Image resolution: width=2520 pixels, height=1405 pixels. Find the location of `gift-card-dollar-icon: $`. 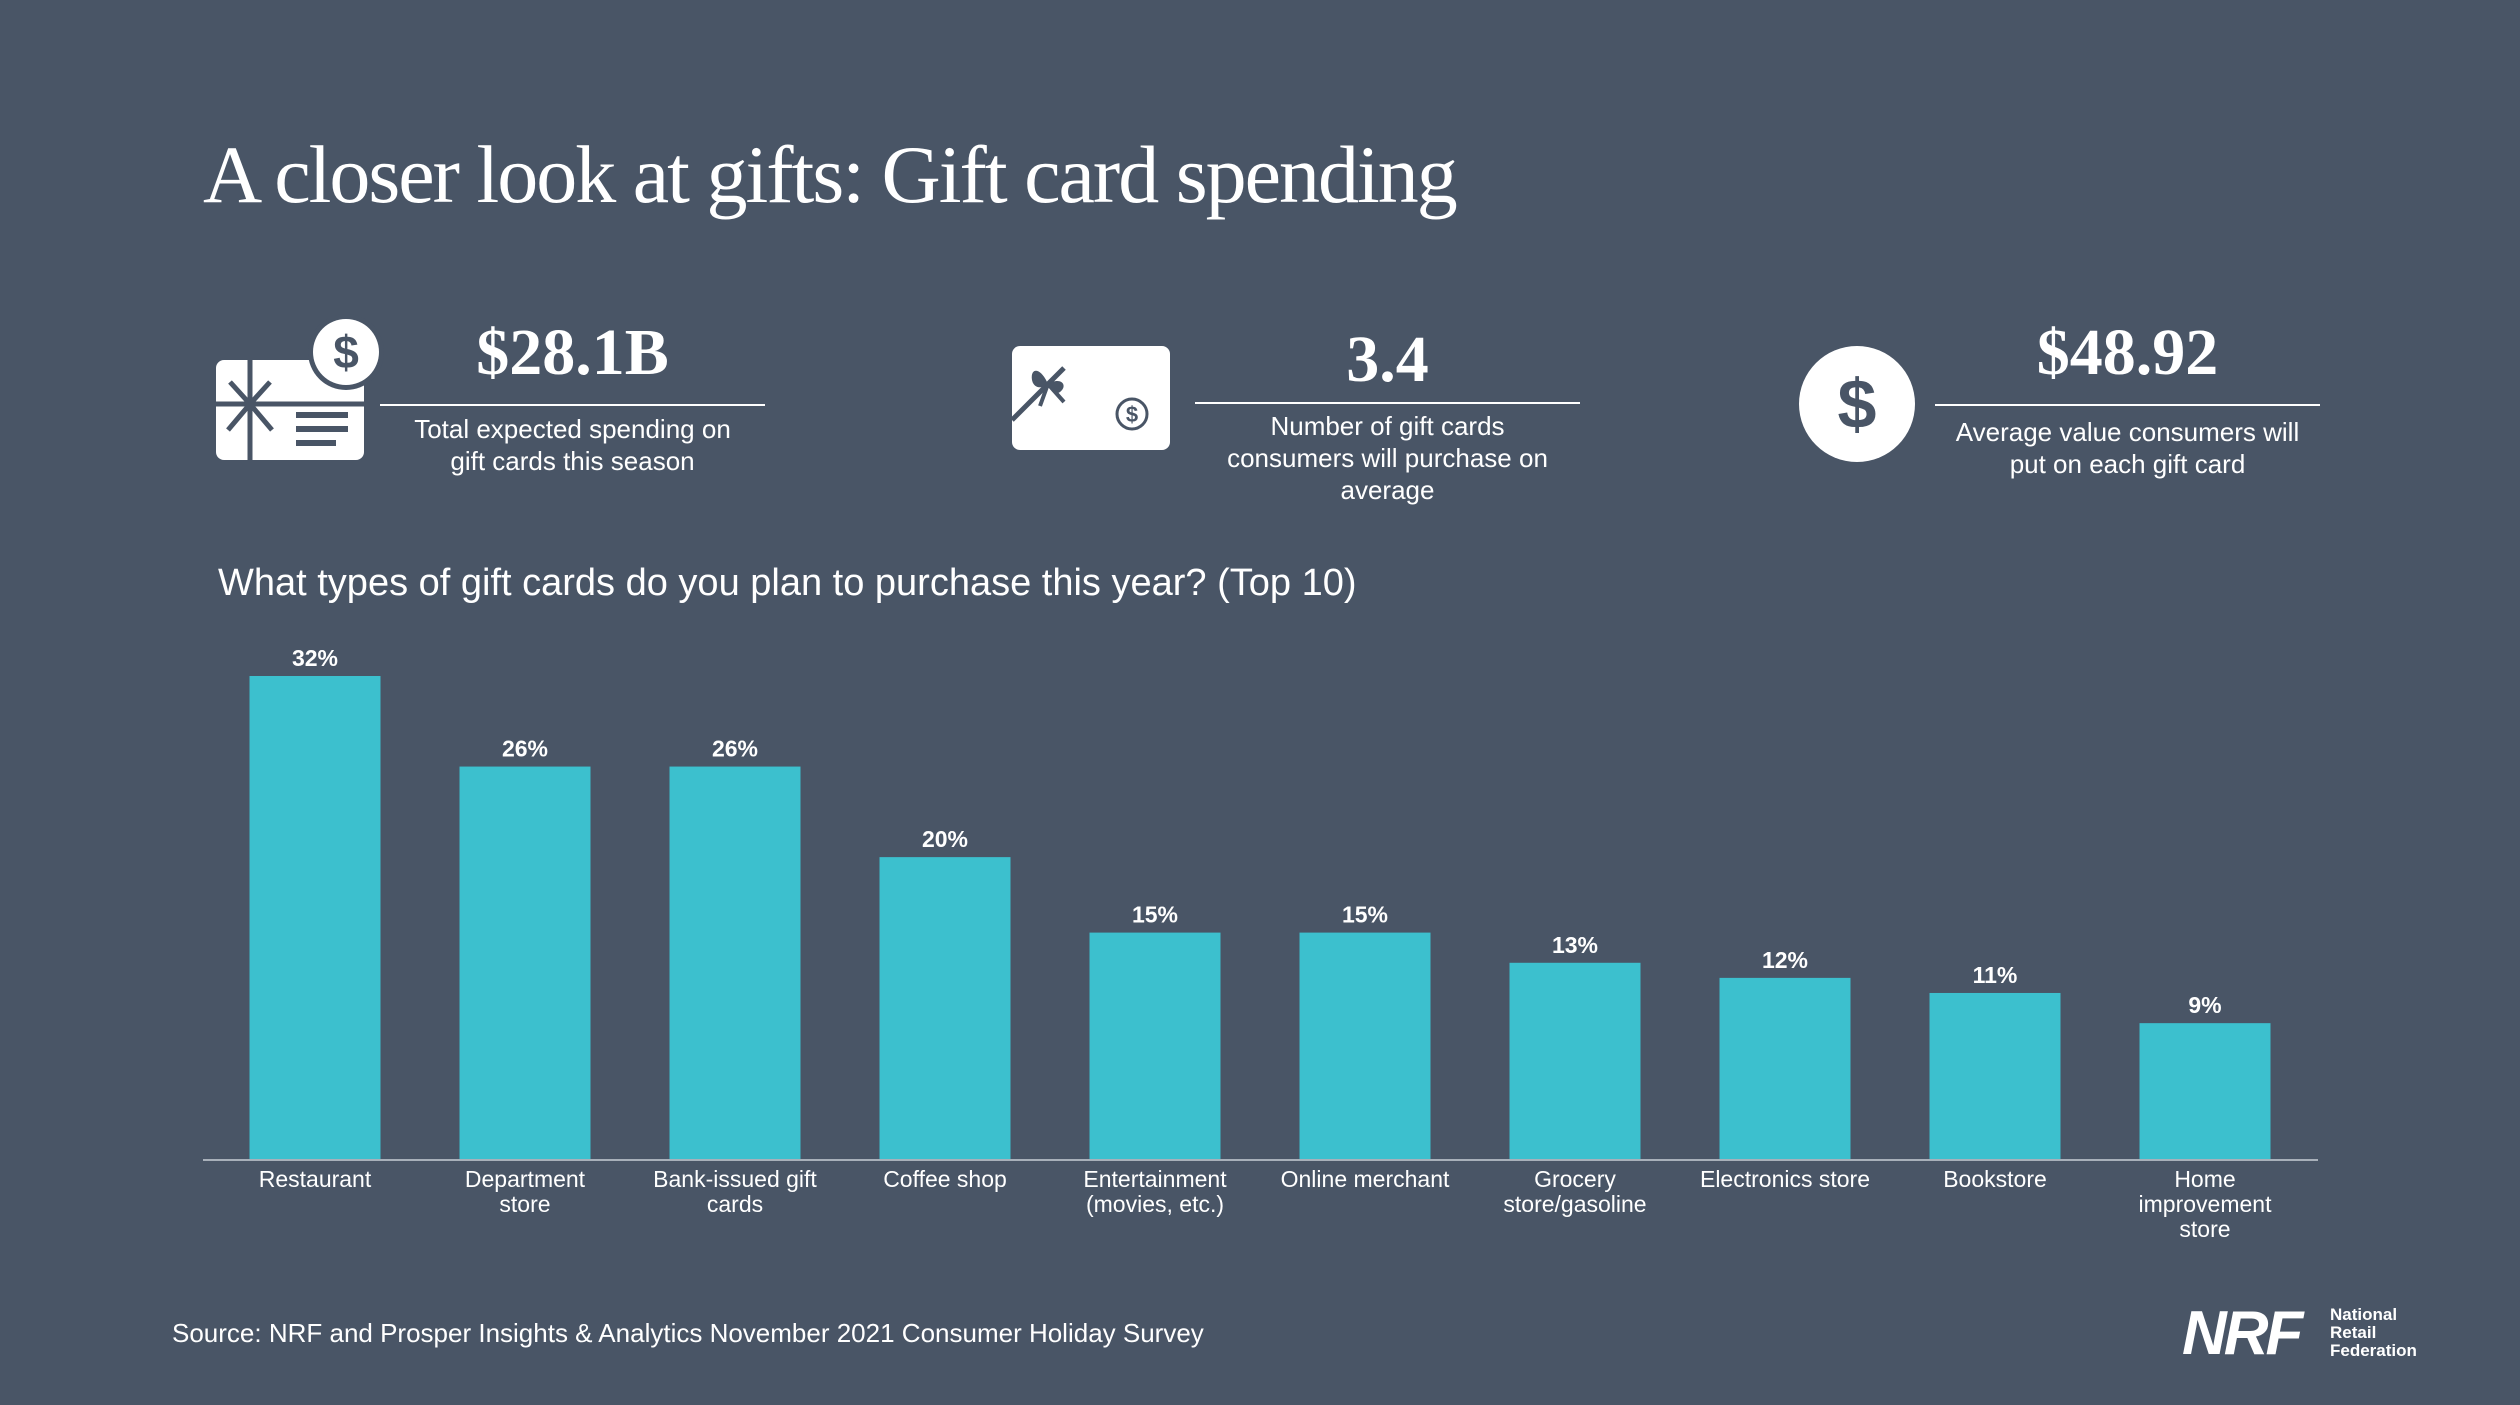

gift-card-dollar-icon: $ is located at coordinates (300, 387).